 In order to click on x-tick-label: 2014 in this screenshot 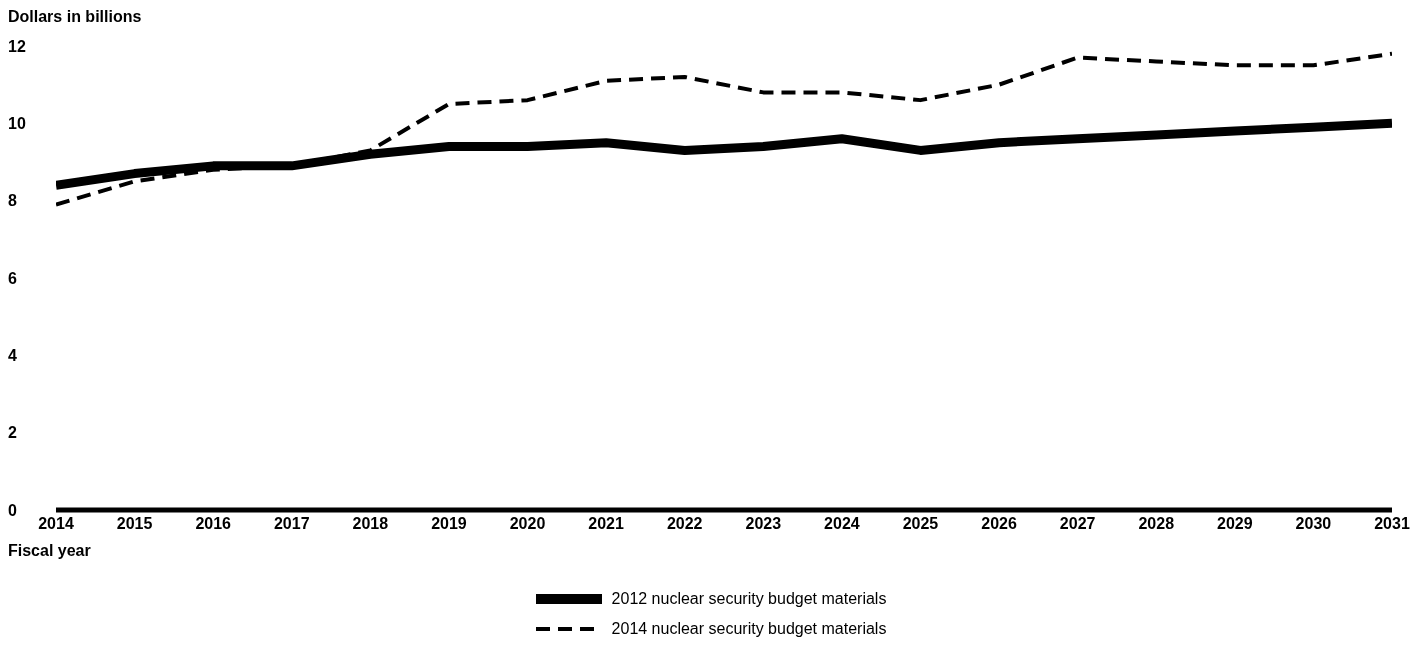, I will do `click(56, 524)`.